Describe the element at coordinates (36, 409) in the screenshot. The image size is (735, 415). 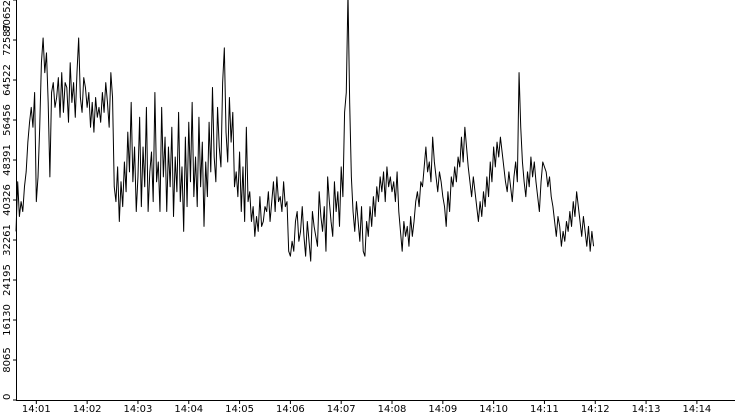
I see `x-tick-label: 14:01` at that location.